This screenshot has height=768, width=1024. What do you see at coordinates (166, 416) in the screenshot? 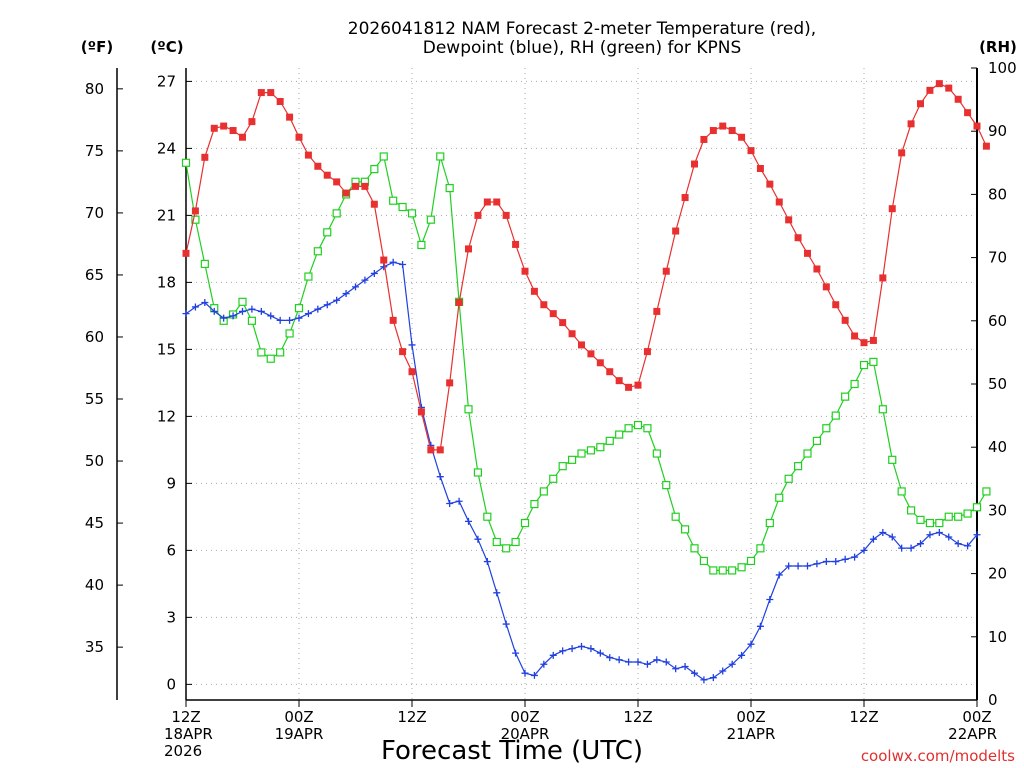
I see `celsius-tick-label: 12` at bounding box center [166, 416].